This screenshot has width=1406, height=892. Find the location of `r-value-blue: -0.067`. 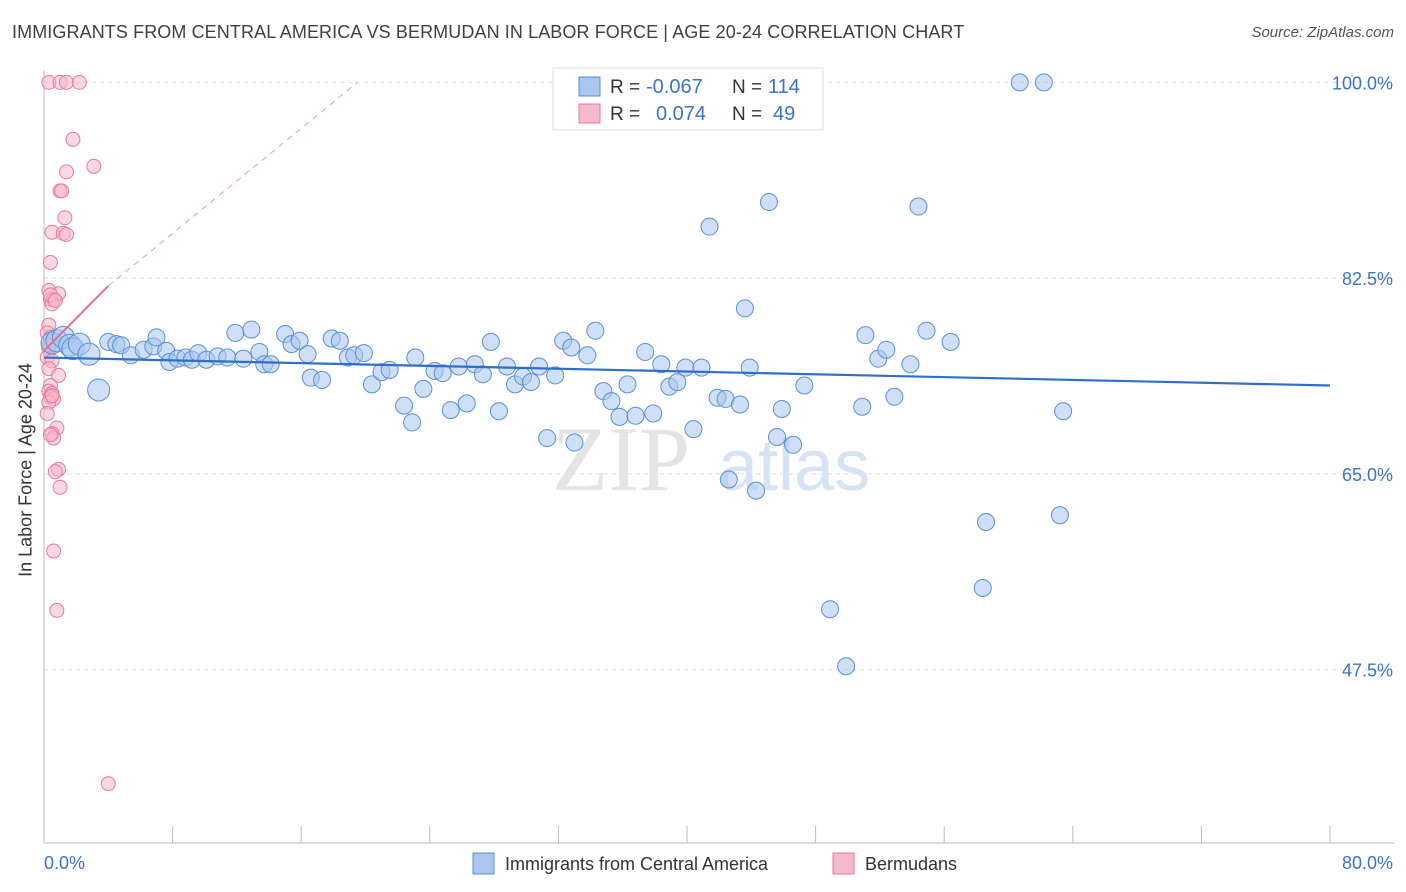

r-value-blue: -0.067 is located at coordinates (674, 87).